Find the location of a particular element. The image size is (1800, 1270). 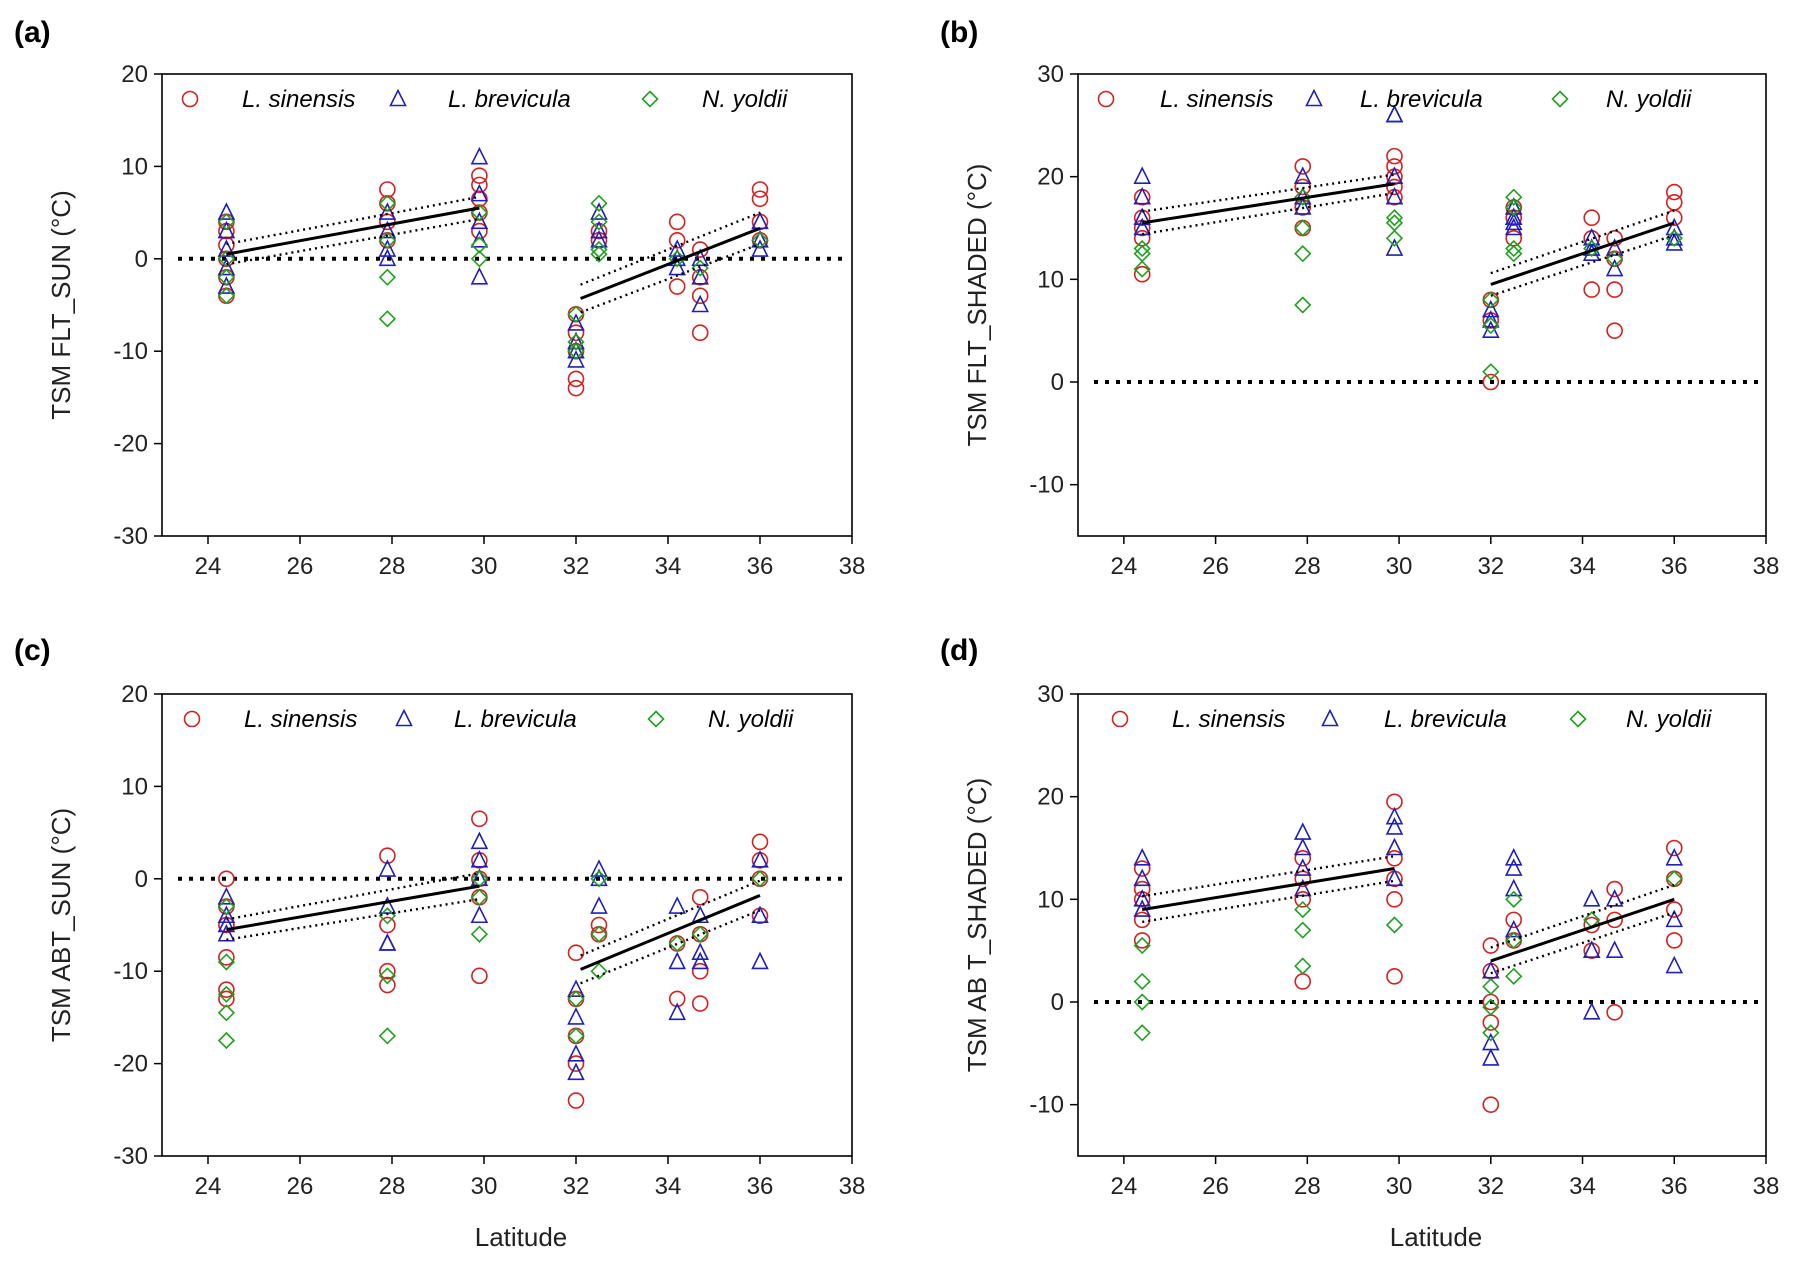

plot-frame is located at coordinates (507, 925).